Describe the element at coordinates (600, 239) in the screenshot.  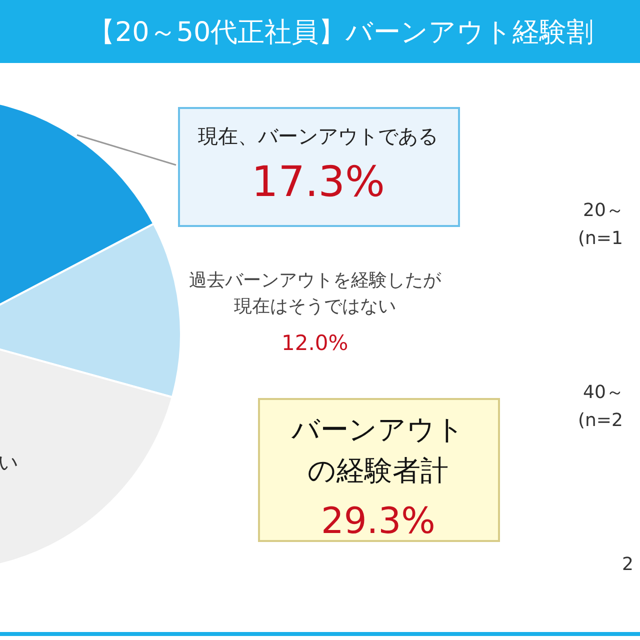
I see `text: (n=1` at that location.